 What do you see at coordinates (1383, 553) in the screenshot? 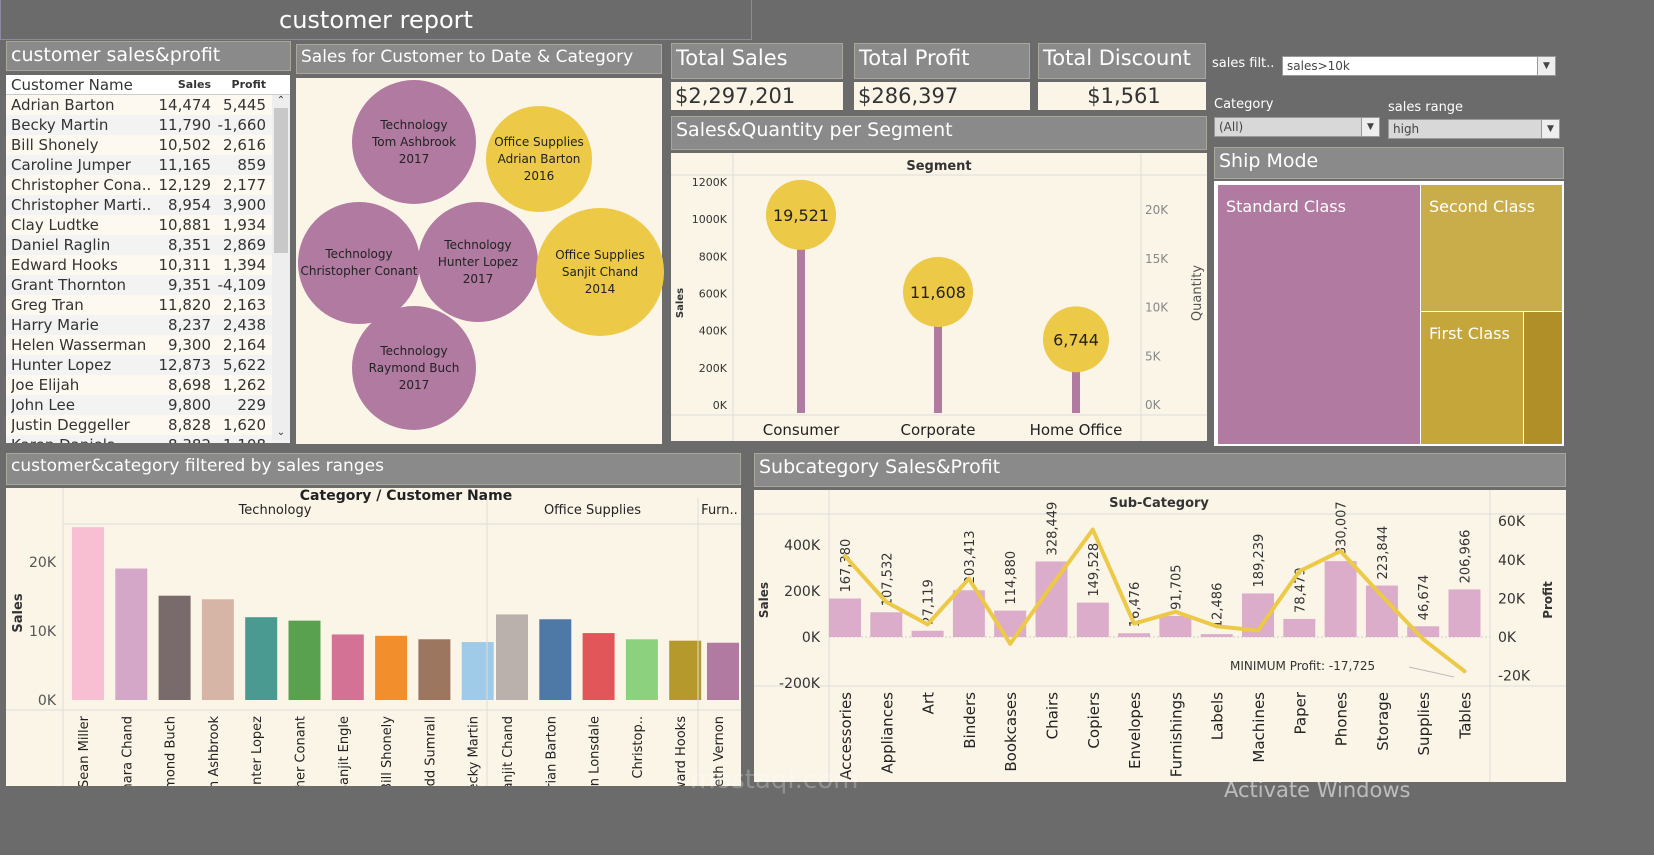
I see `sales-label: 223,844` at bounding box center [1383, 553].